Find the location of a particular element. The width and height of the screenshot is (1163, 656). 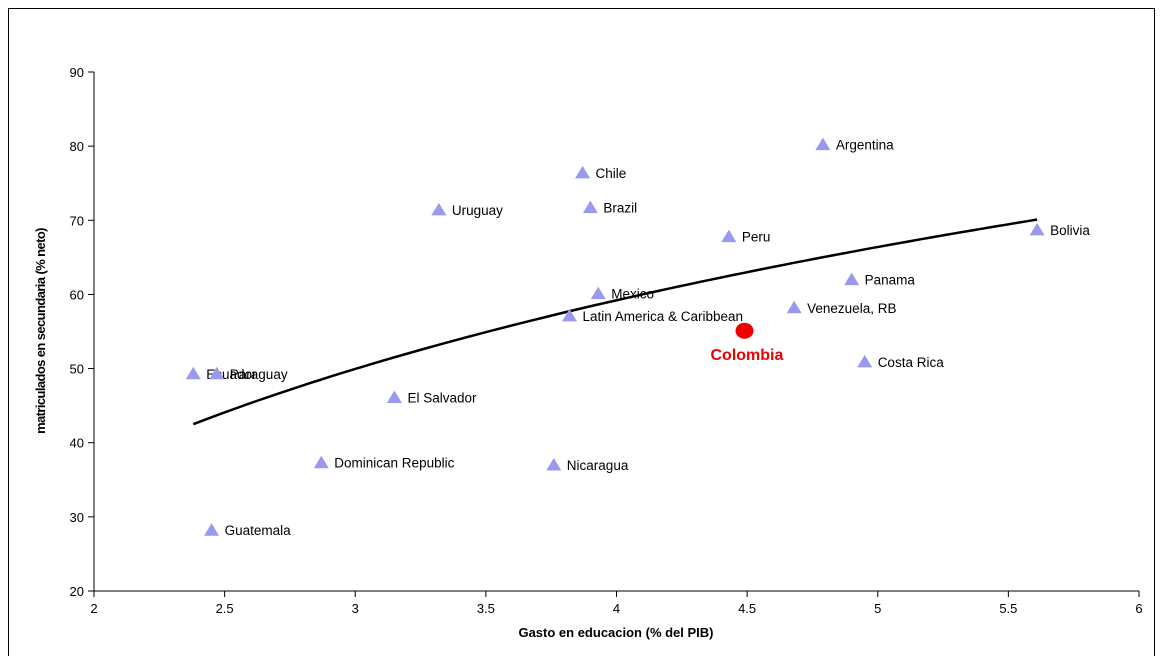

y-tick-label: 50 is located at coordinates (77, 369).